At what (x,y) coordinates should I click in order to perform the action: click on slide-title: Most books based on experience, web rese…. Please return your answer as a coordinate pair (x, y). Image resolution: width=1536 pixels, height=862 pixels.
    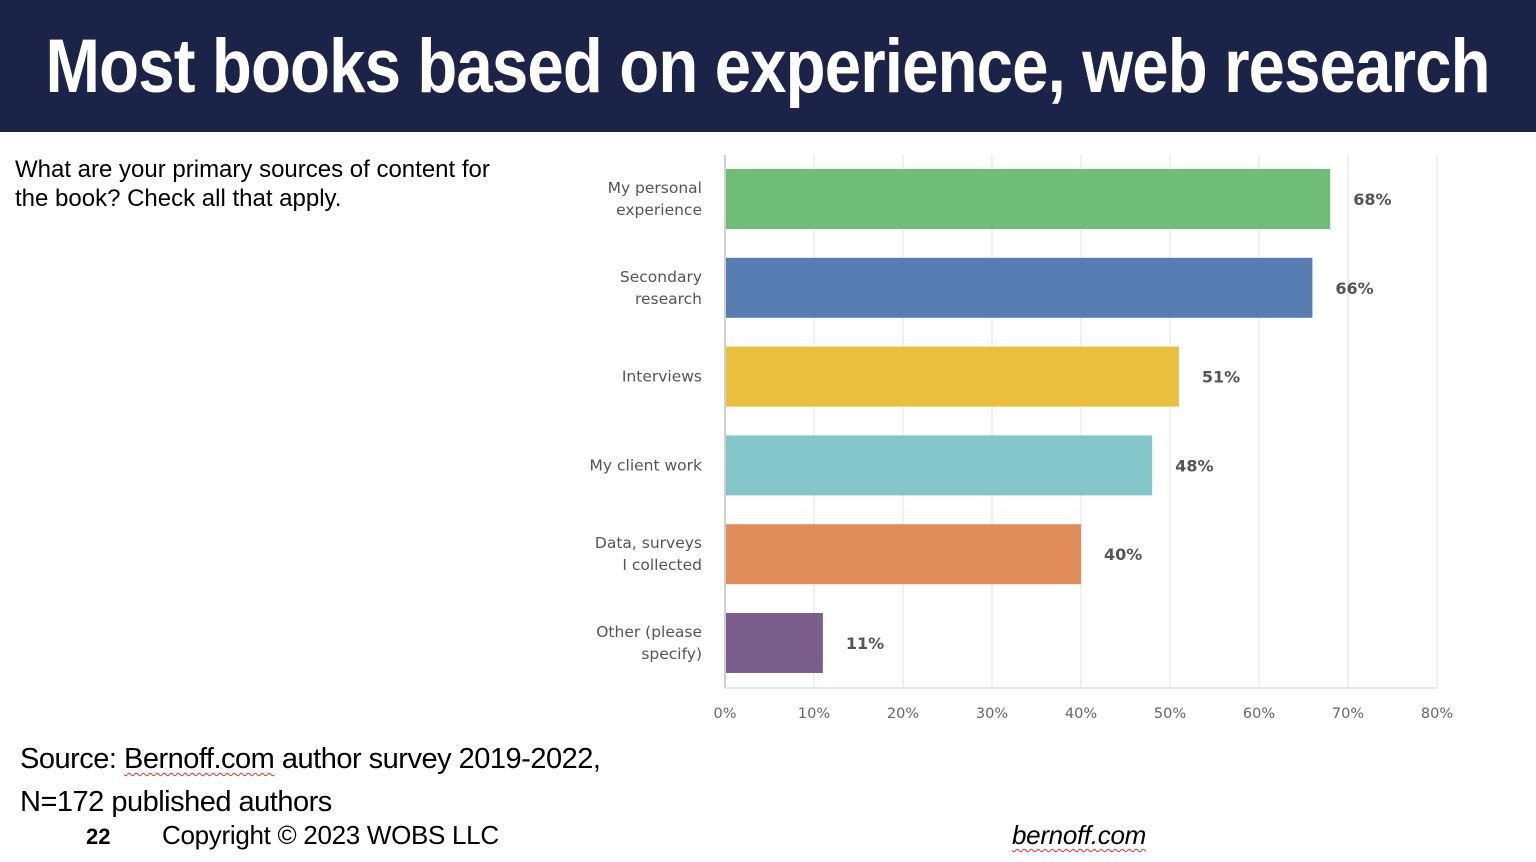
    Looking at the image, I should click on (768, 66).